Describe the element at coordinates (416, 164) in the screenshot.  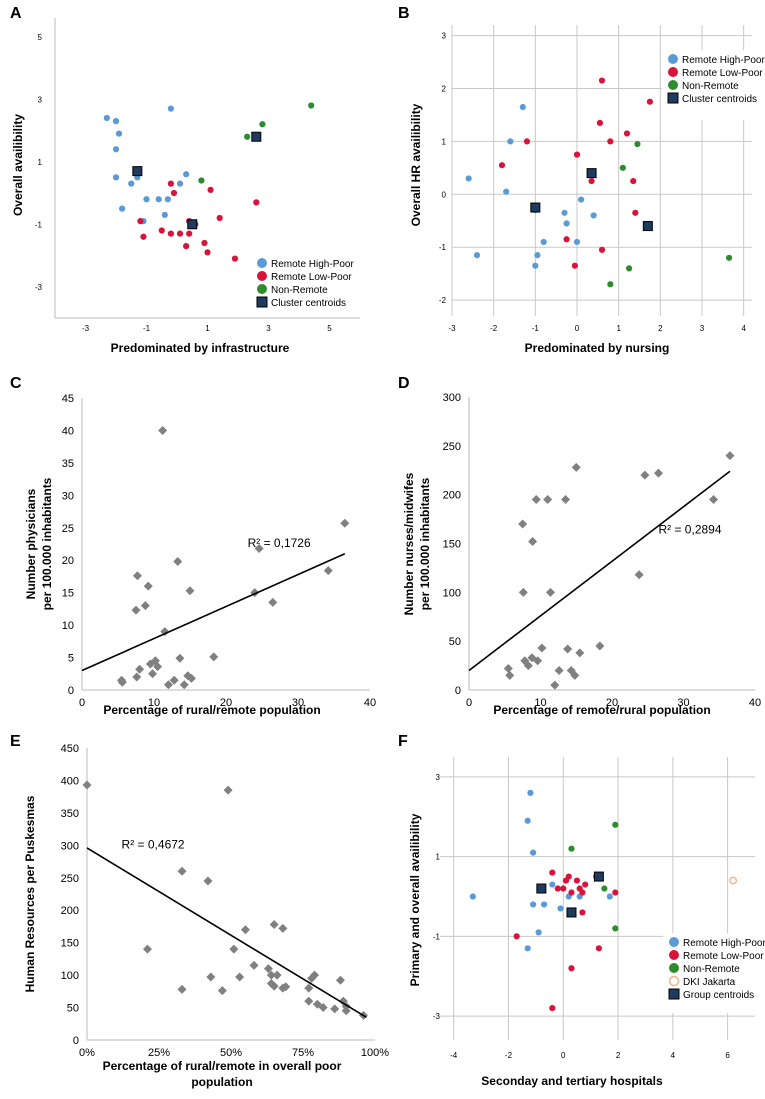
I see `y-axis-title: Overall HR availibility` at that location.